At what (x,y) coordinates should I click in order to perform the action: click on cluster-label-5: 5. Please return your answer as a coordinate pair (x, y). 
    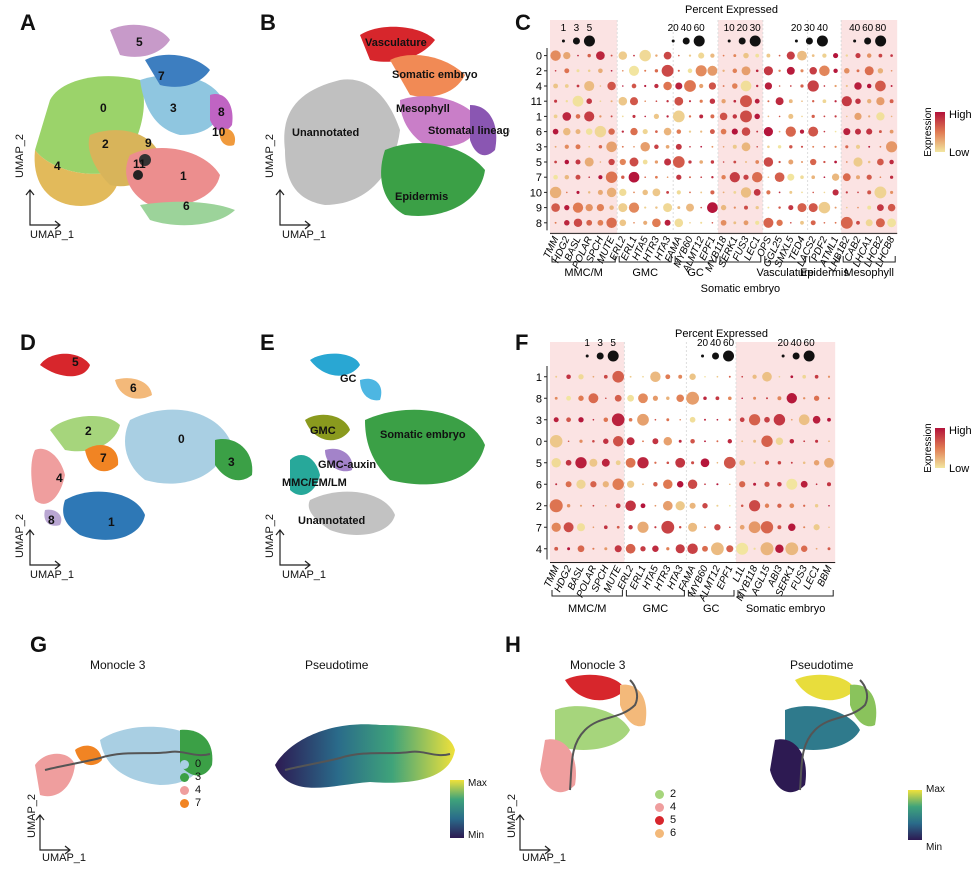
    Looking at the image, I should click on (139, 42).